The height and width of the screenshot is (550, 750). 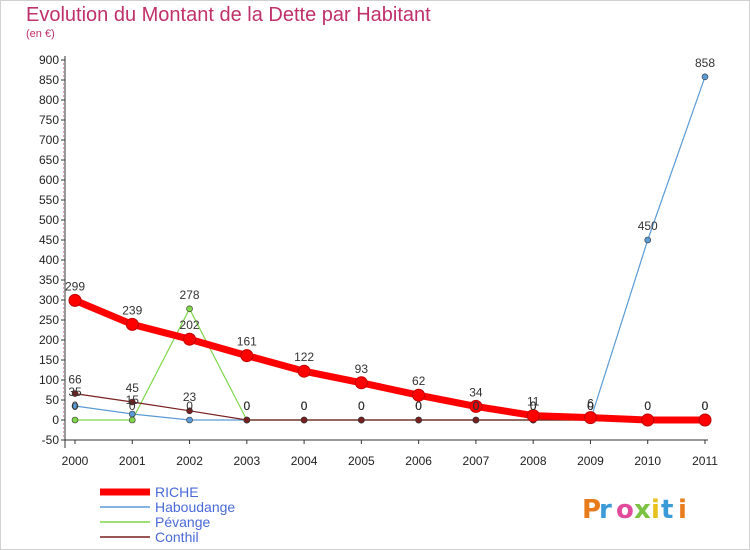 What do you see at coordinates (625, 510) in the screenshot?
I see `logo-letter: o` at bounding box center [625, 510].